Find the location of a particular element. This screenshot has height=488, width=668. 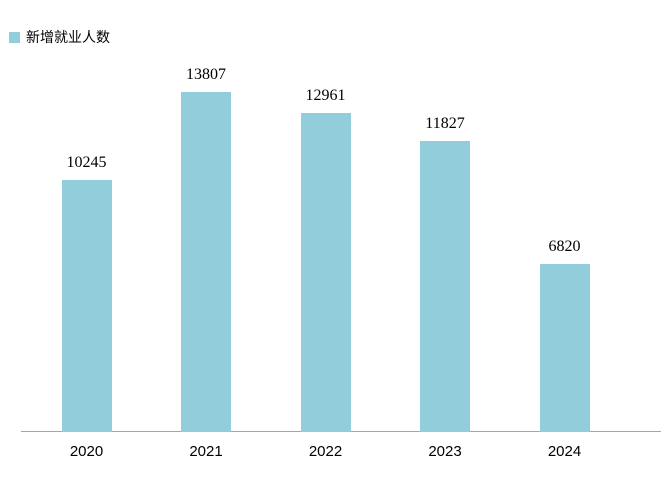

bar-2022 is located at coordinates (325, 272).